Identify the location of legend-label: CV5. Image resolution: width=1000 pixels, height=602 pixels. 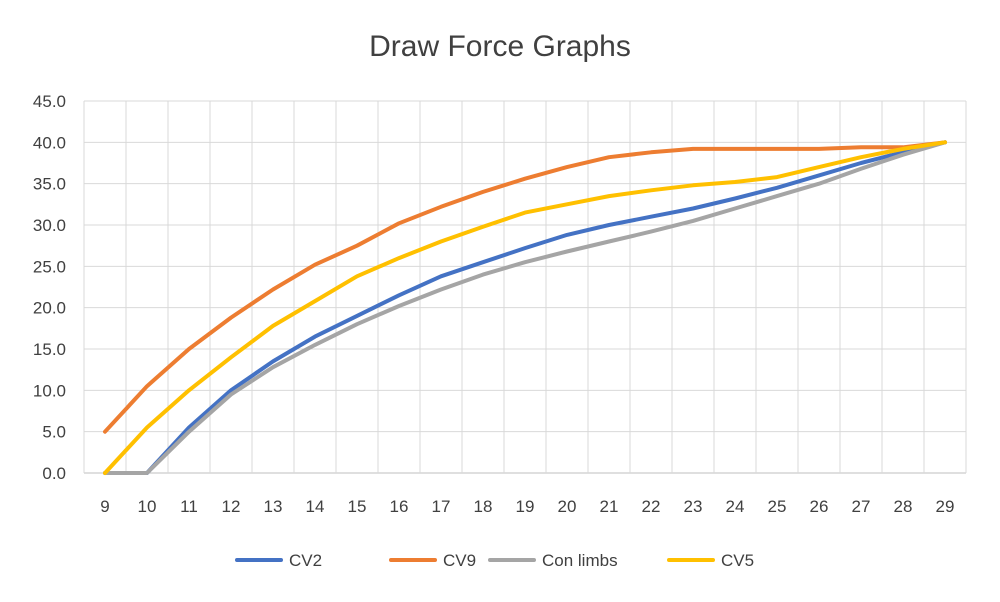
(737, 560).